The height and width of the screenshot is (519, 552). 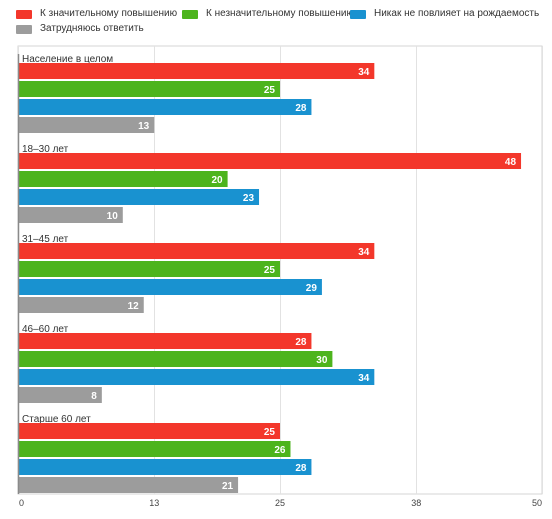 What do you see at coordinates (45, 329) in the screenshot?
I see `group-label: 46–60 лет` at bounding box center [45, 329].